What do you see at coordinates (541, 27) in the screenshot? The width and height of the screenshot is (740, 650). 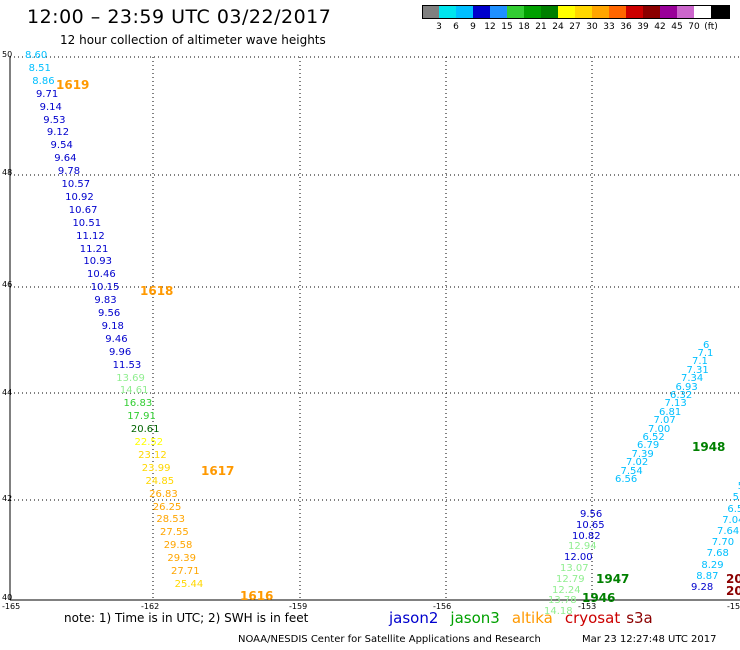 I see `color-scale-label: 21` at bounding box center [541, 27].